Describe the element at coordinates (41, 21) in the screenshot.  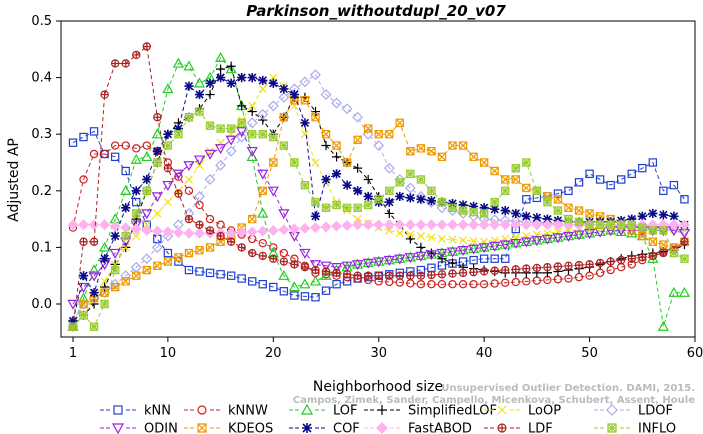
I see `y-tick-label: 0.5` at that location.